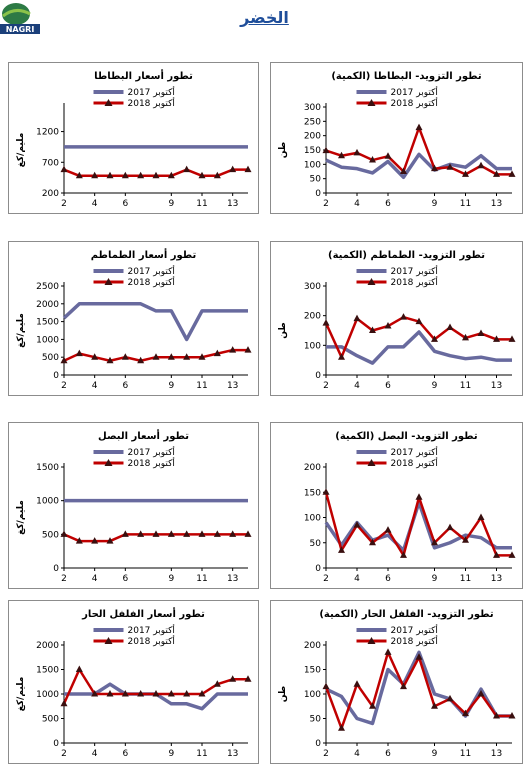 The height and width of the screenshot is (769, 529). I want to click on x-tick-label: 11, so click(465, 204).